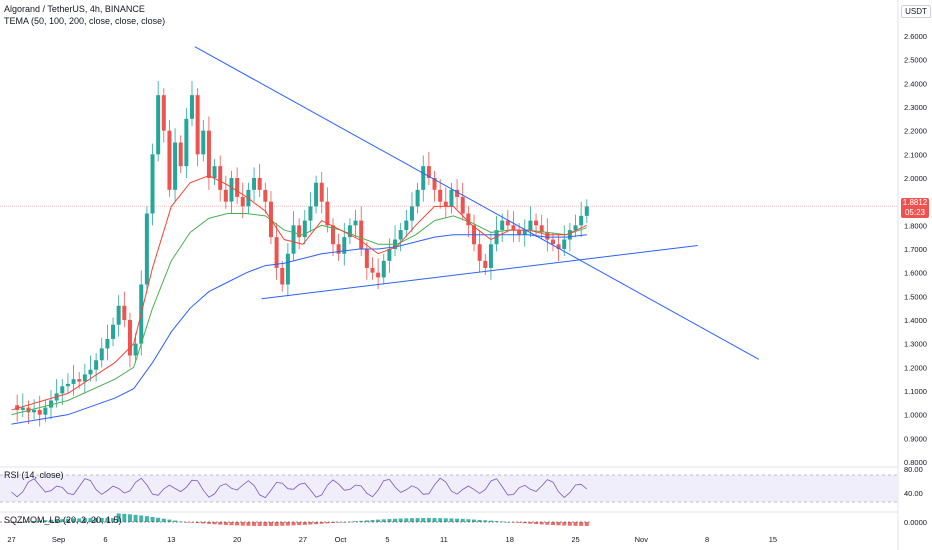 This screenshot has height=550, width=932. Describe the element at coordinates (85, 21) in the screenshot. I see `tema-legend: TEMA (50, 100, 200, close, close, close)` at that location.